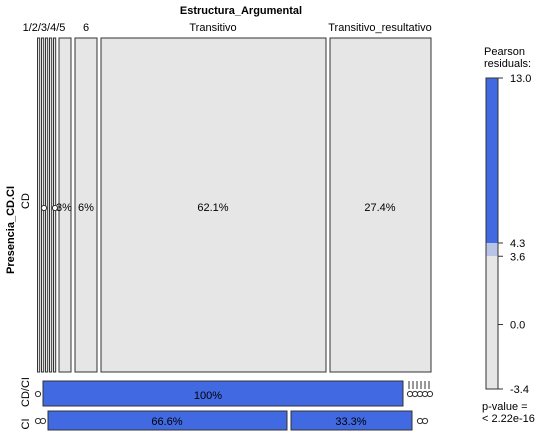  Describe the element at coordinates (86, 208) in the screenshot. I see `cell-label-2: 6%` at that location.